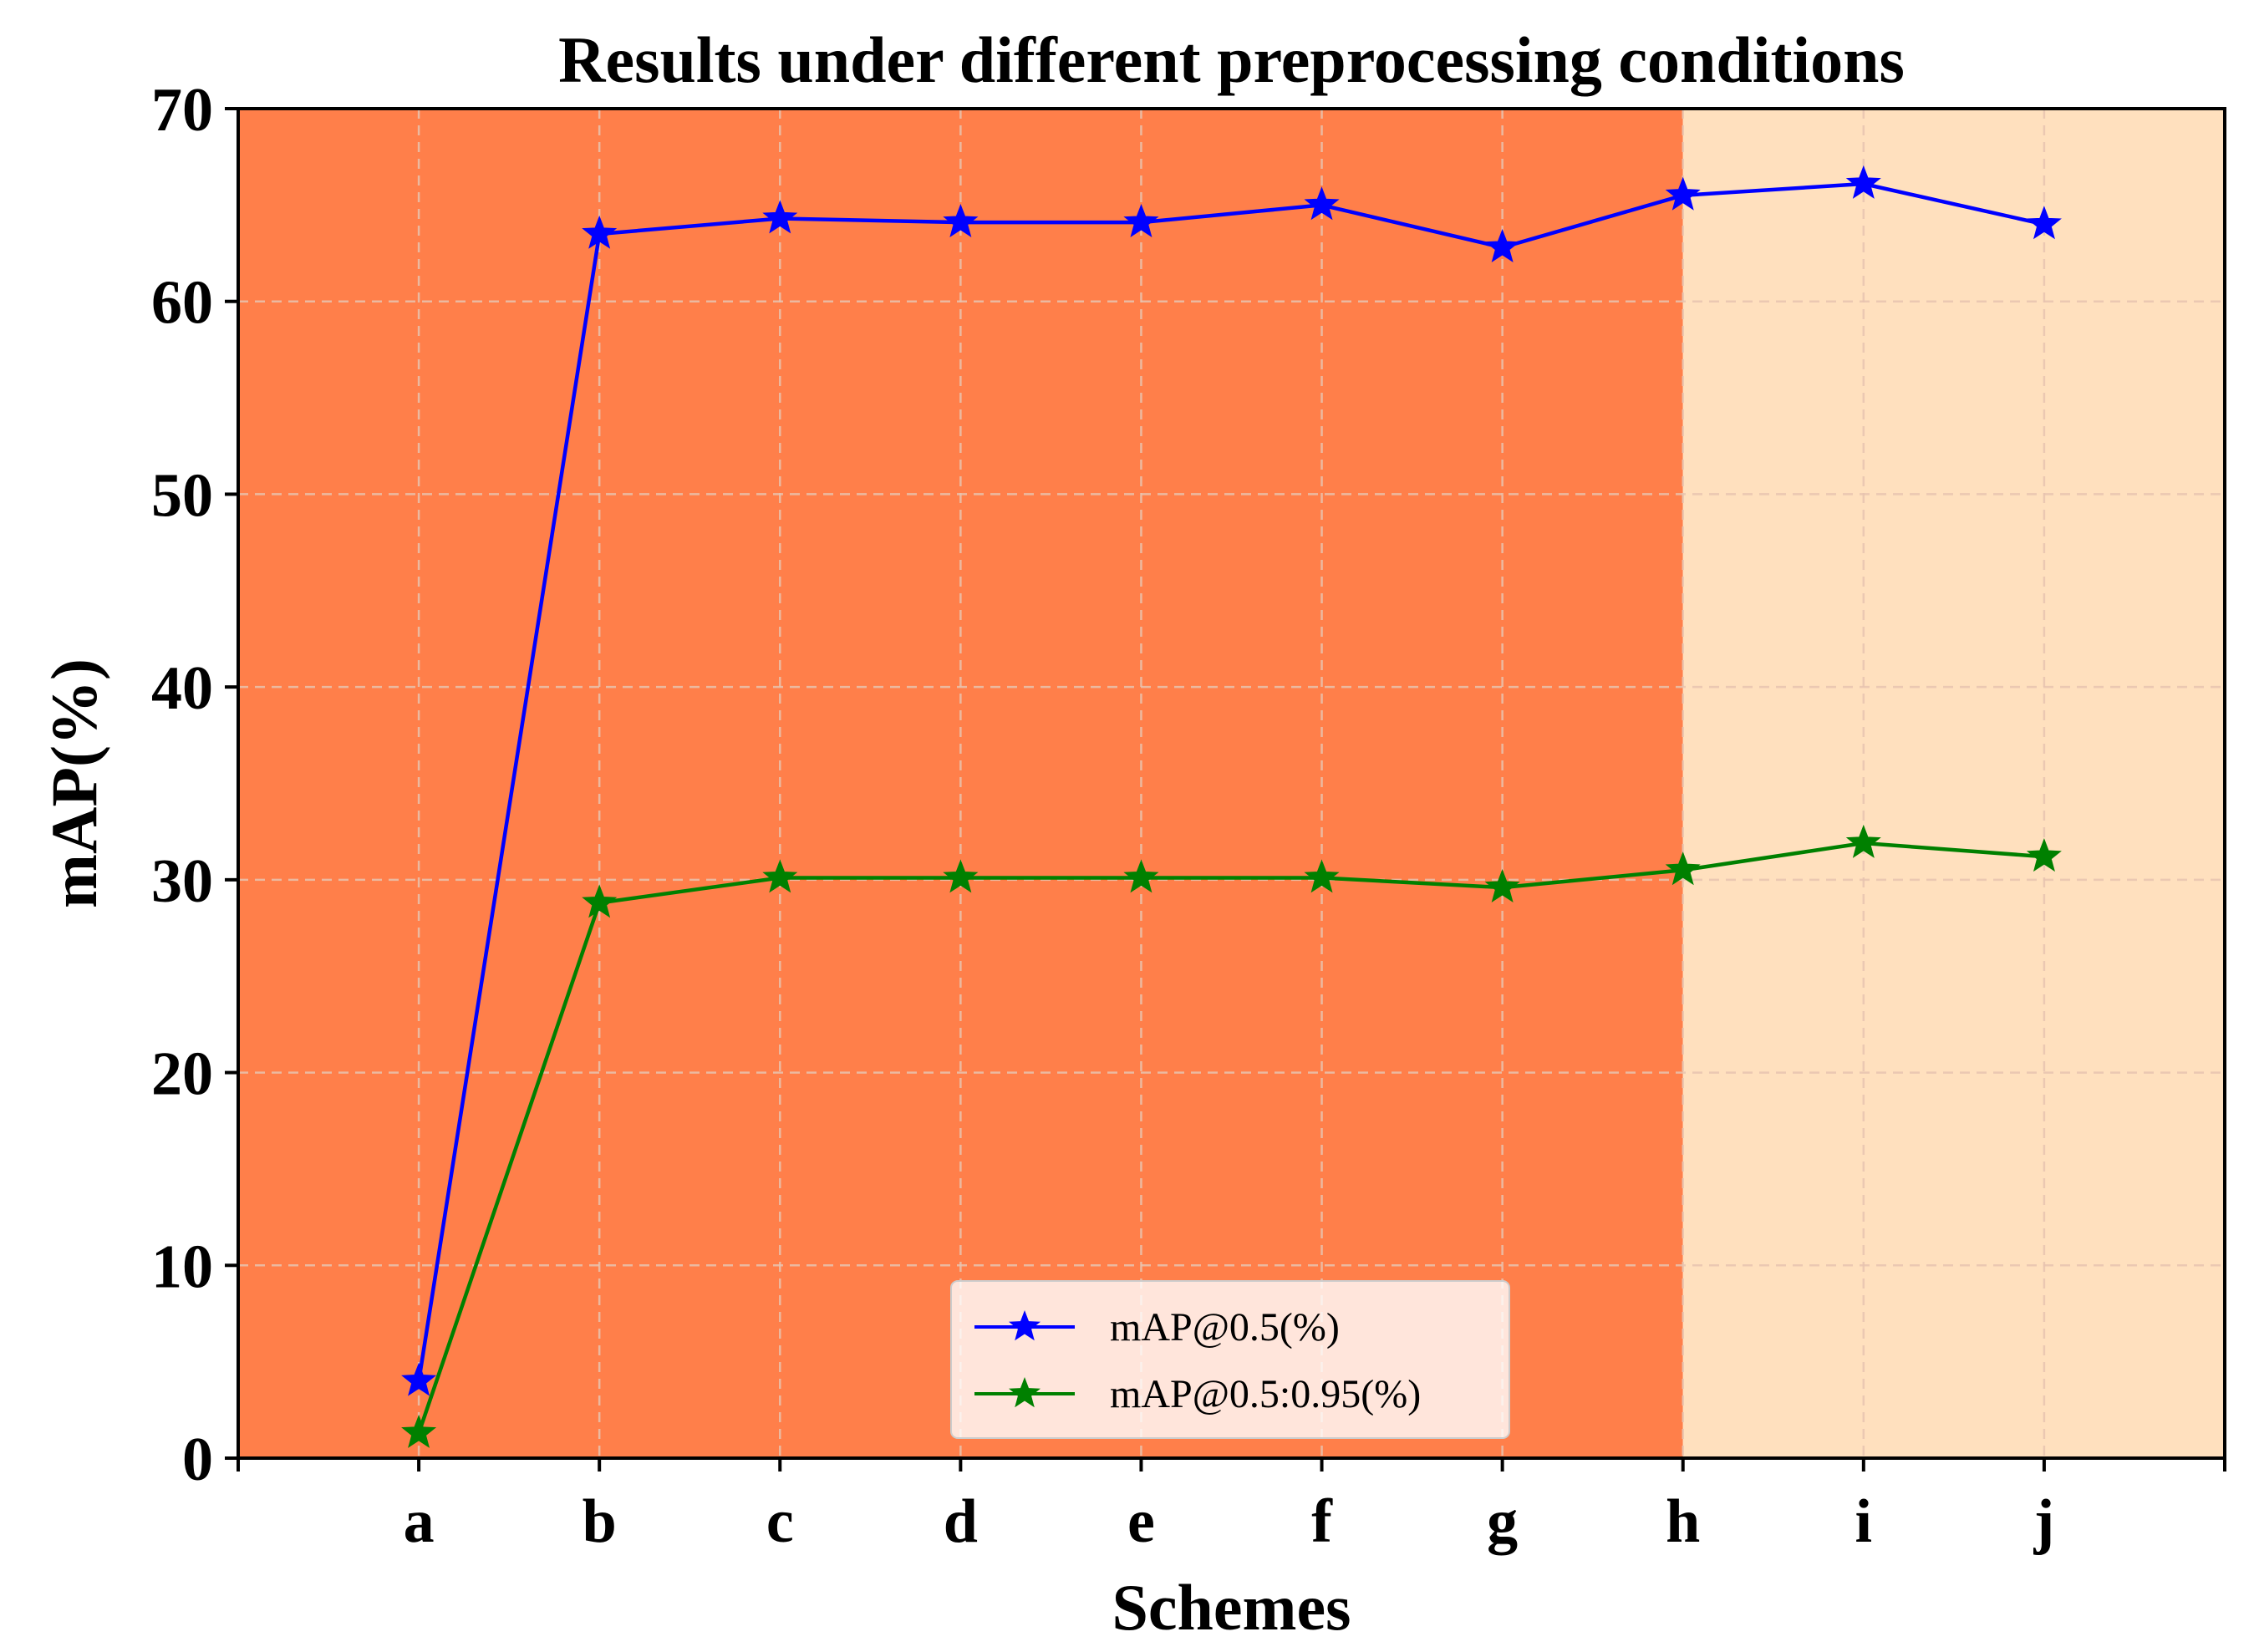 This screenshot has height=1652, width=2254. Describe the element at coordinates (780, 1522) in the screenshot. I see `x-tick-label-c: c` at that location.